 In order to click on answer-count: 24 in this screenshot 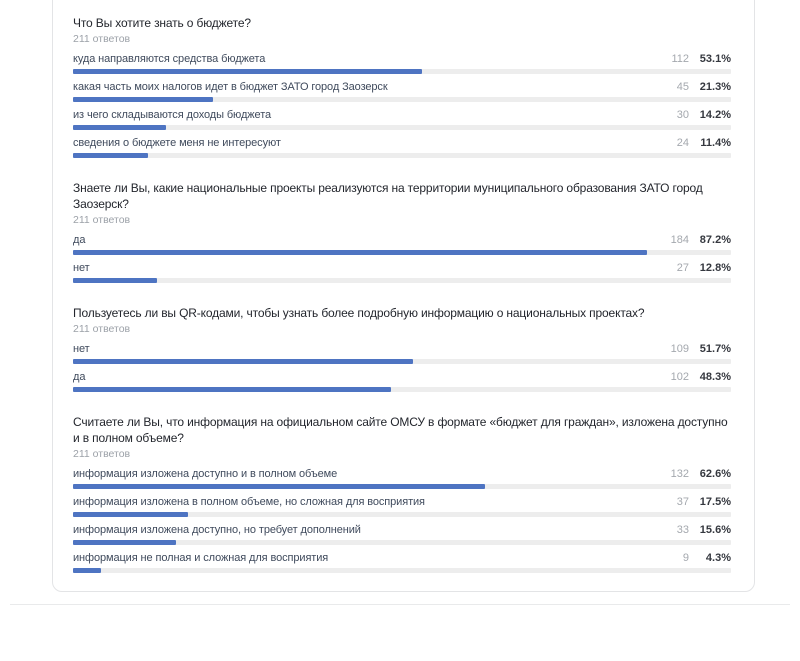, I will do `click(682, 143)`.